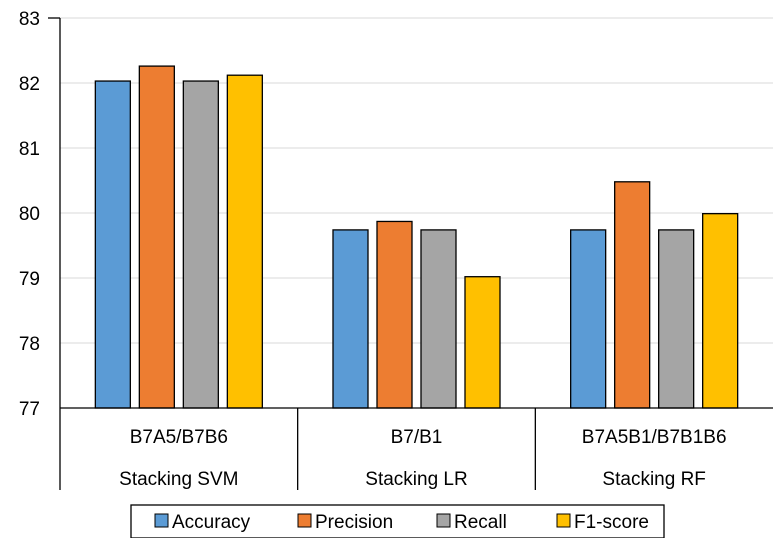 This screenshot has width=773, height=538. I want to click on x-group-label: Stacking LR, so click(416, 479).